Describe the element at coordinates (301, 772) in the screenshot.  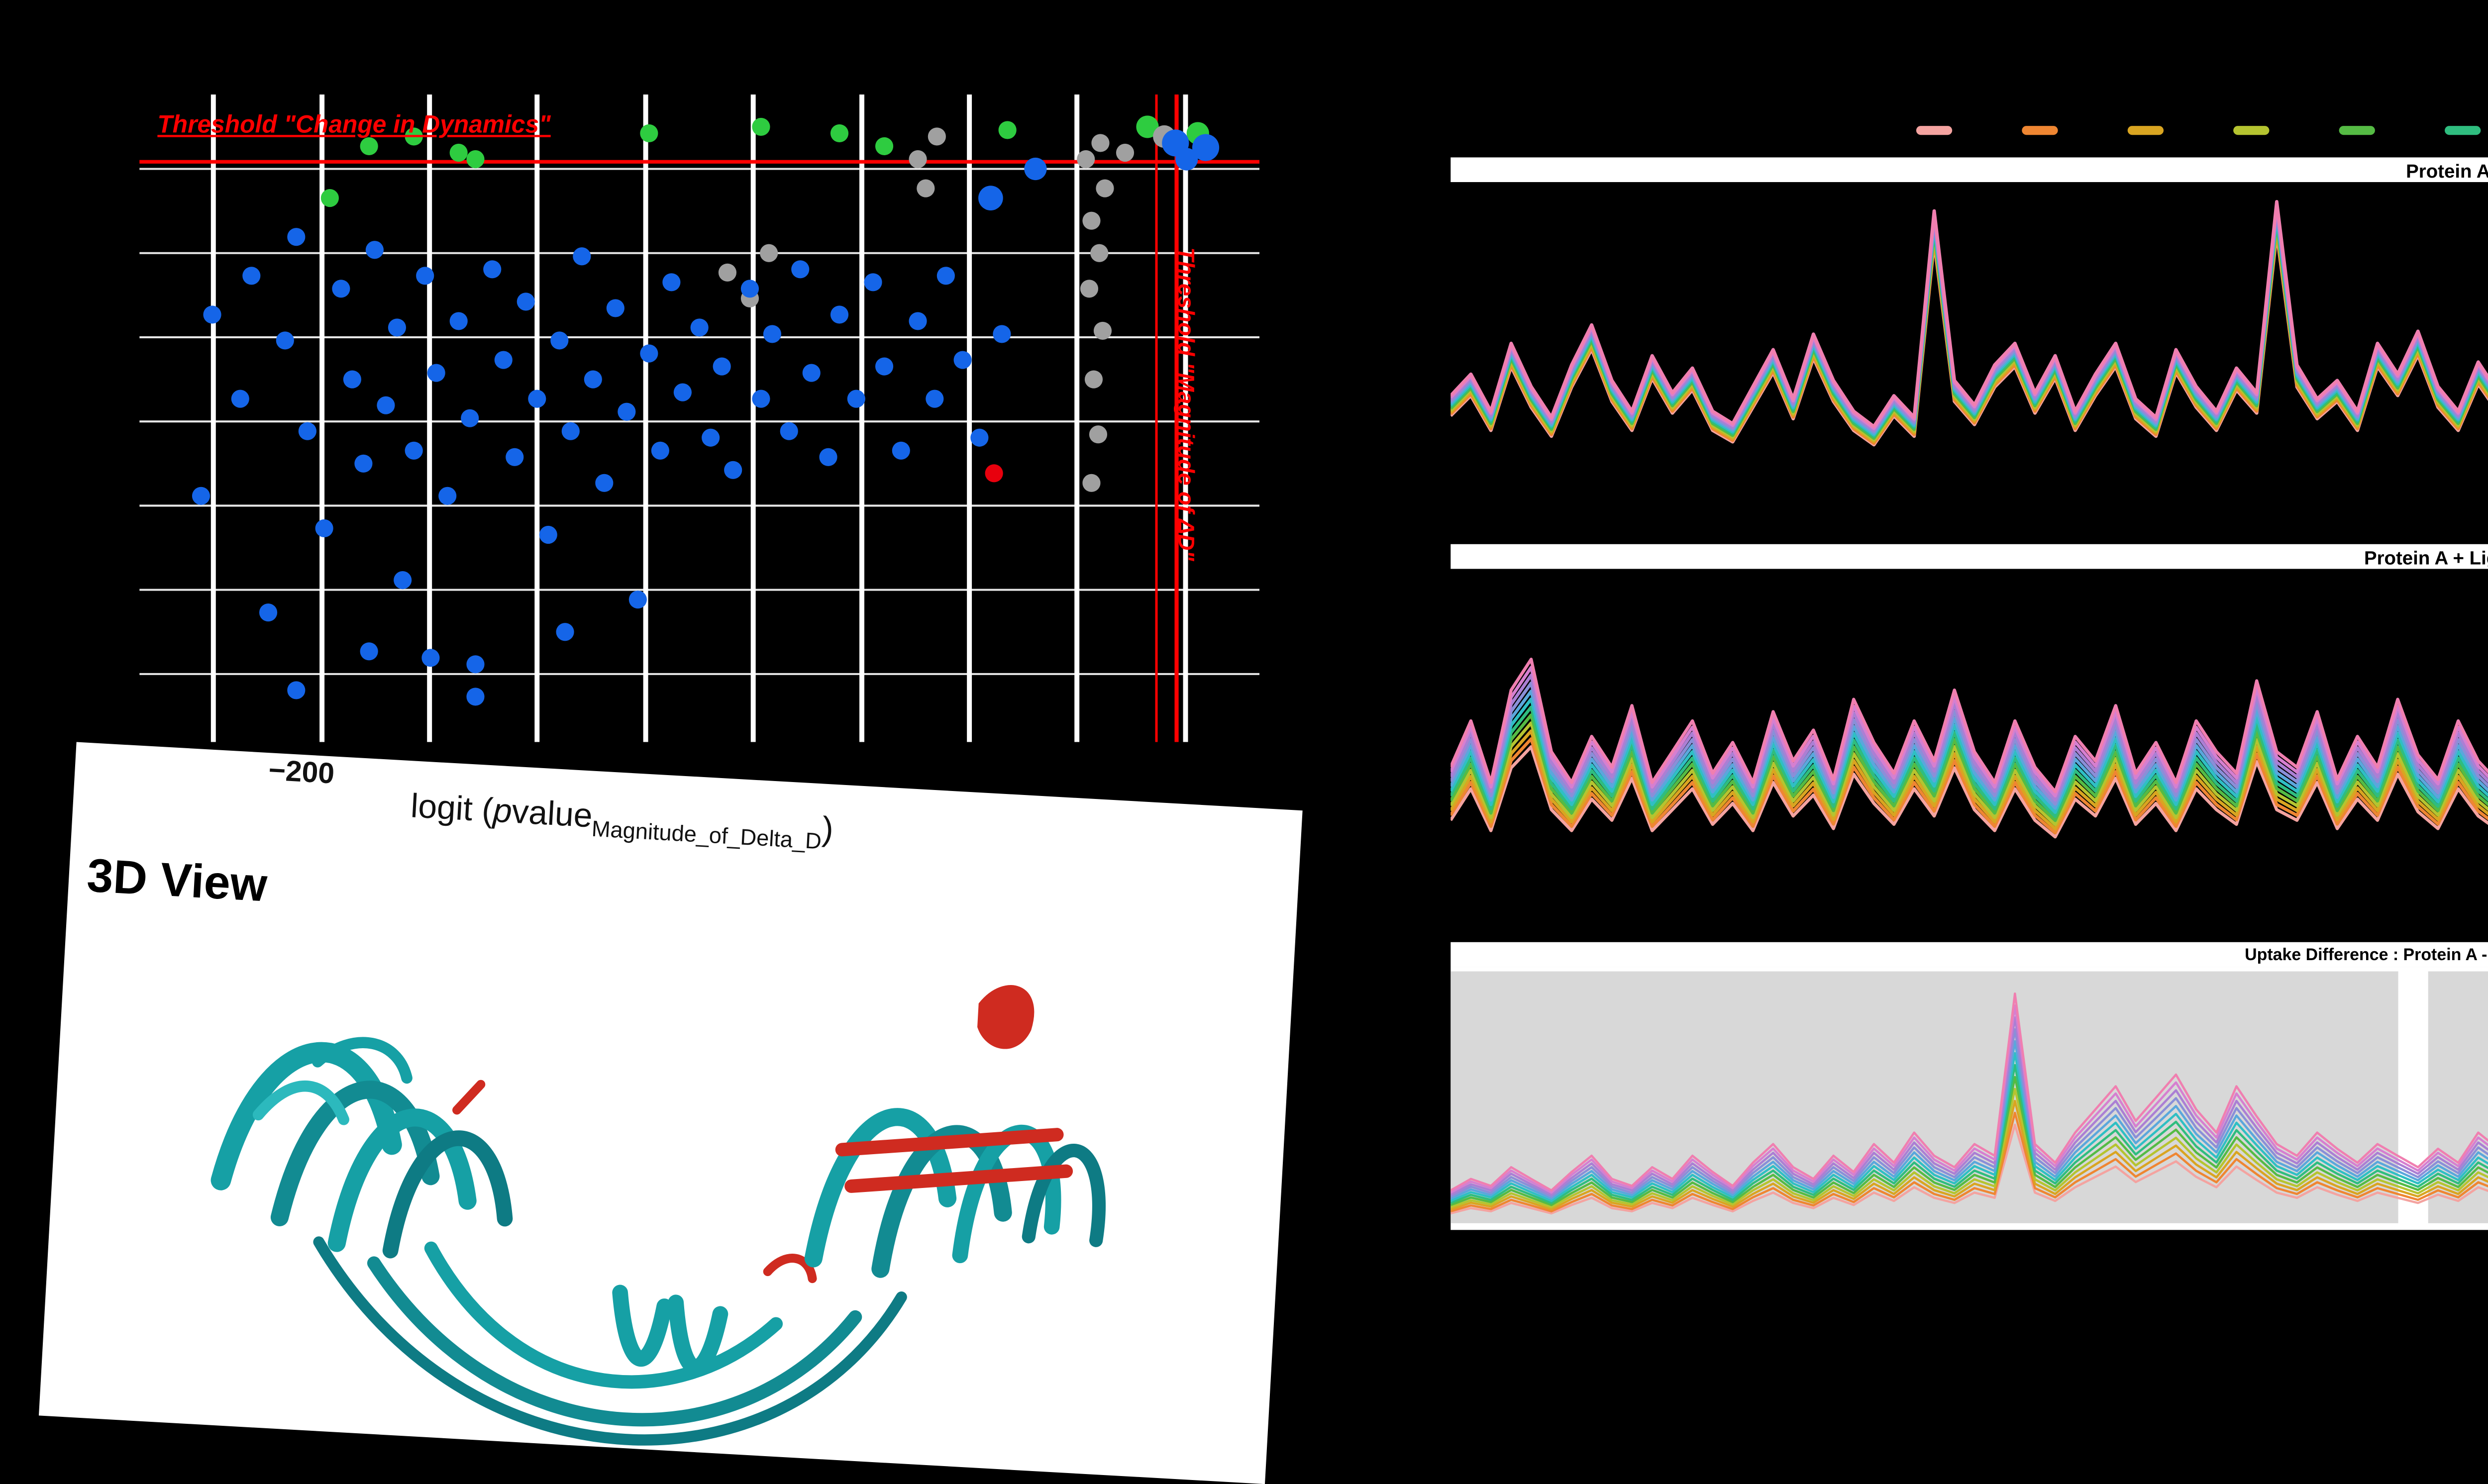
I see `x-axis-tick-label: −200` at that location.